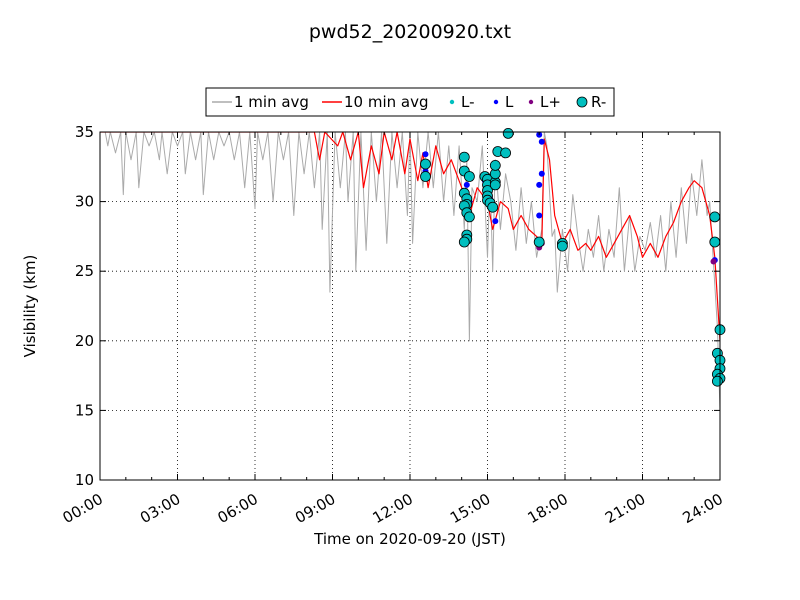  Describe the element at coordinates (470, 508) in the screenshot. I see `x-tick-label: 15:00` at that location.